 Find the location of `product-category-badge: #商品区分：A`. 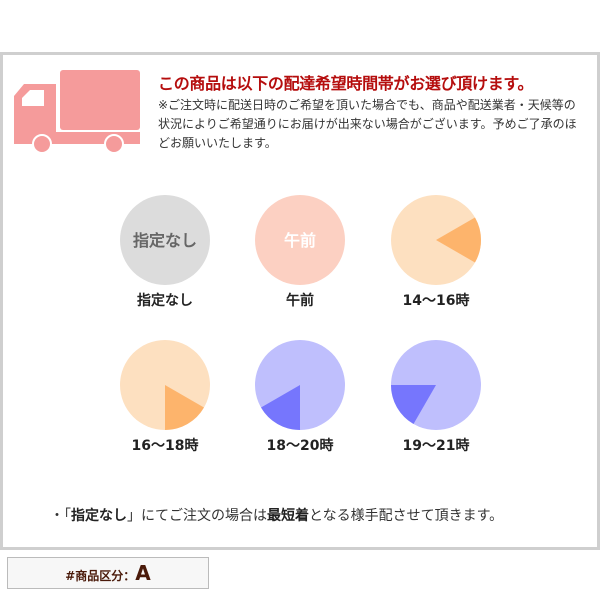

product-category-badge: #商品区分：A is located at coordinates (108, 573).